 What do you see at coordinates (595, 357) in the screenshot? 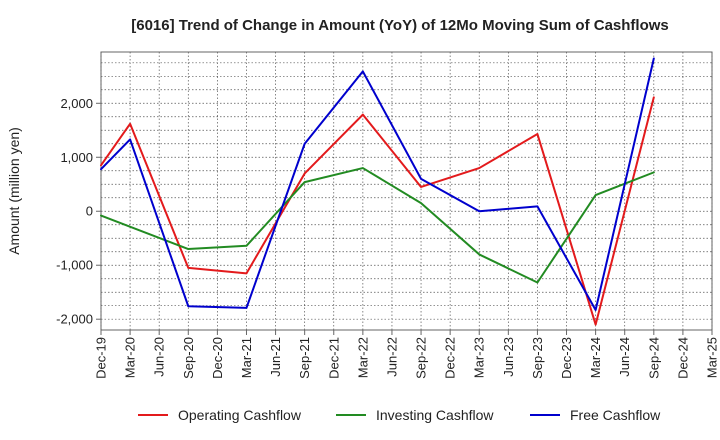
I see `x-tick-label: Mar-24` at bounding box center [595, 357].